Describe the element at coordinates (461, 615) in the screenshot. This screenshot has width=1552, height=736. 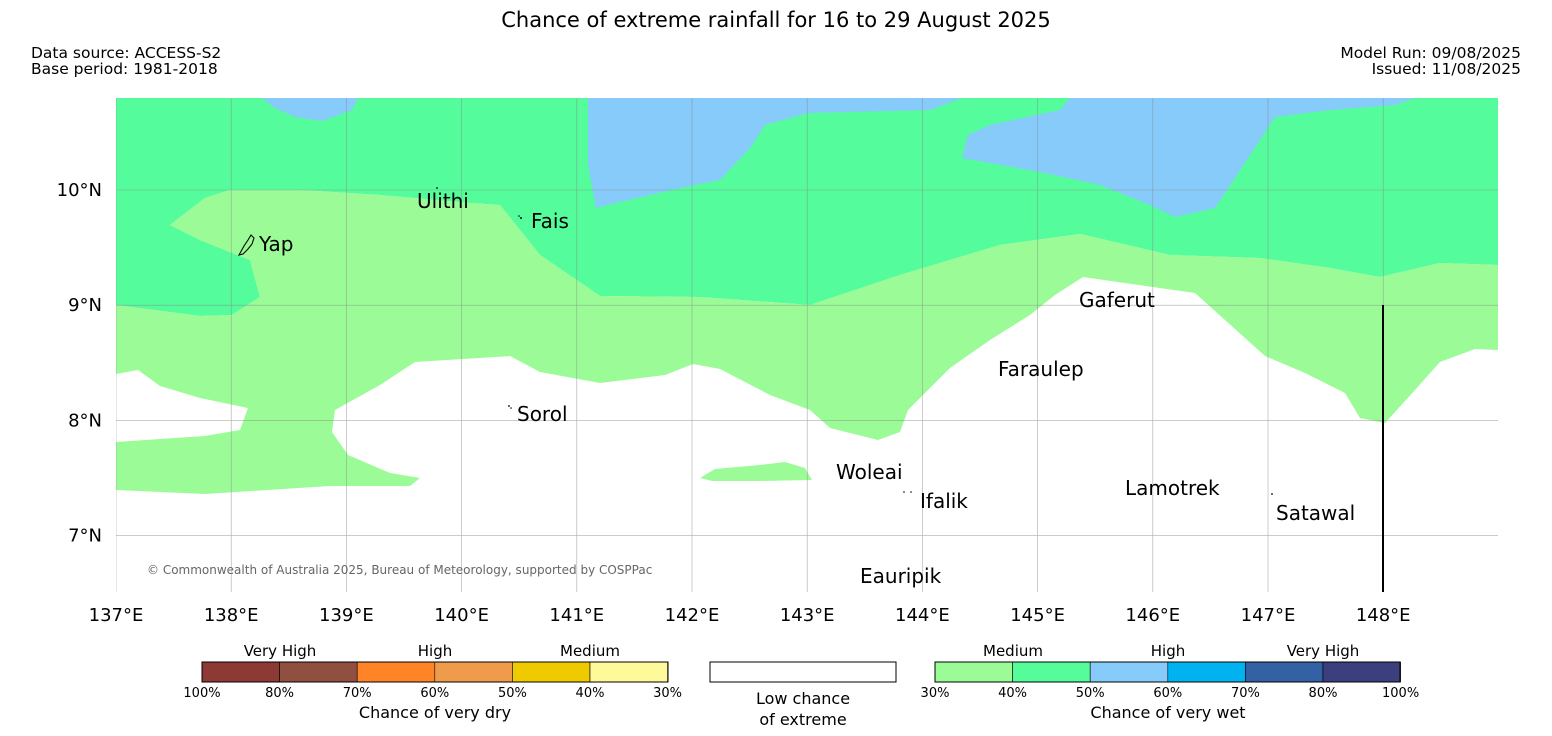
I see `lon-label: 140°E` at that location.